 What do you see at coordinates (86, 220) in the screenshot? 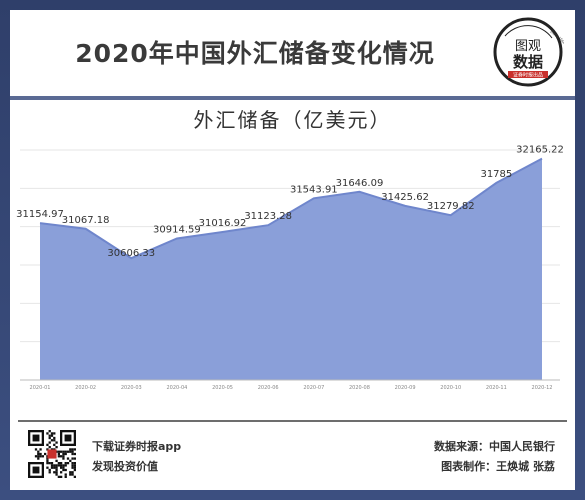
I see `value-label: 31067.18` at bounding box center [86, 220].